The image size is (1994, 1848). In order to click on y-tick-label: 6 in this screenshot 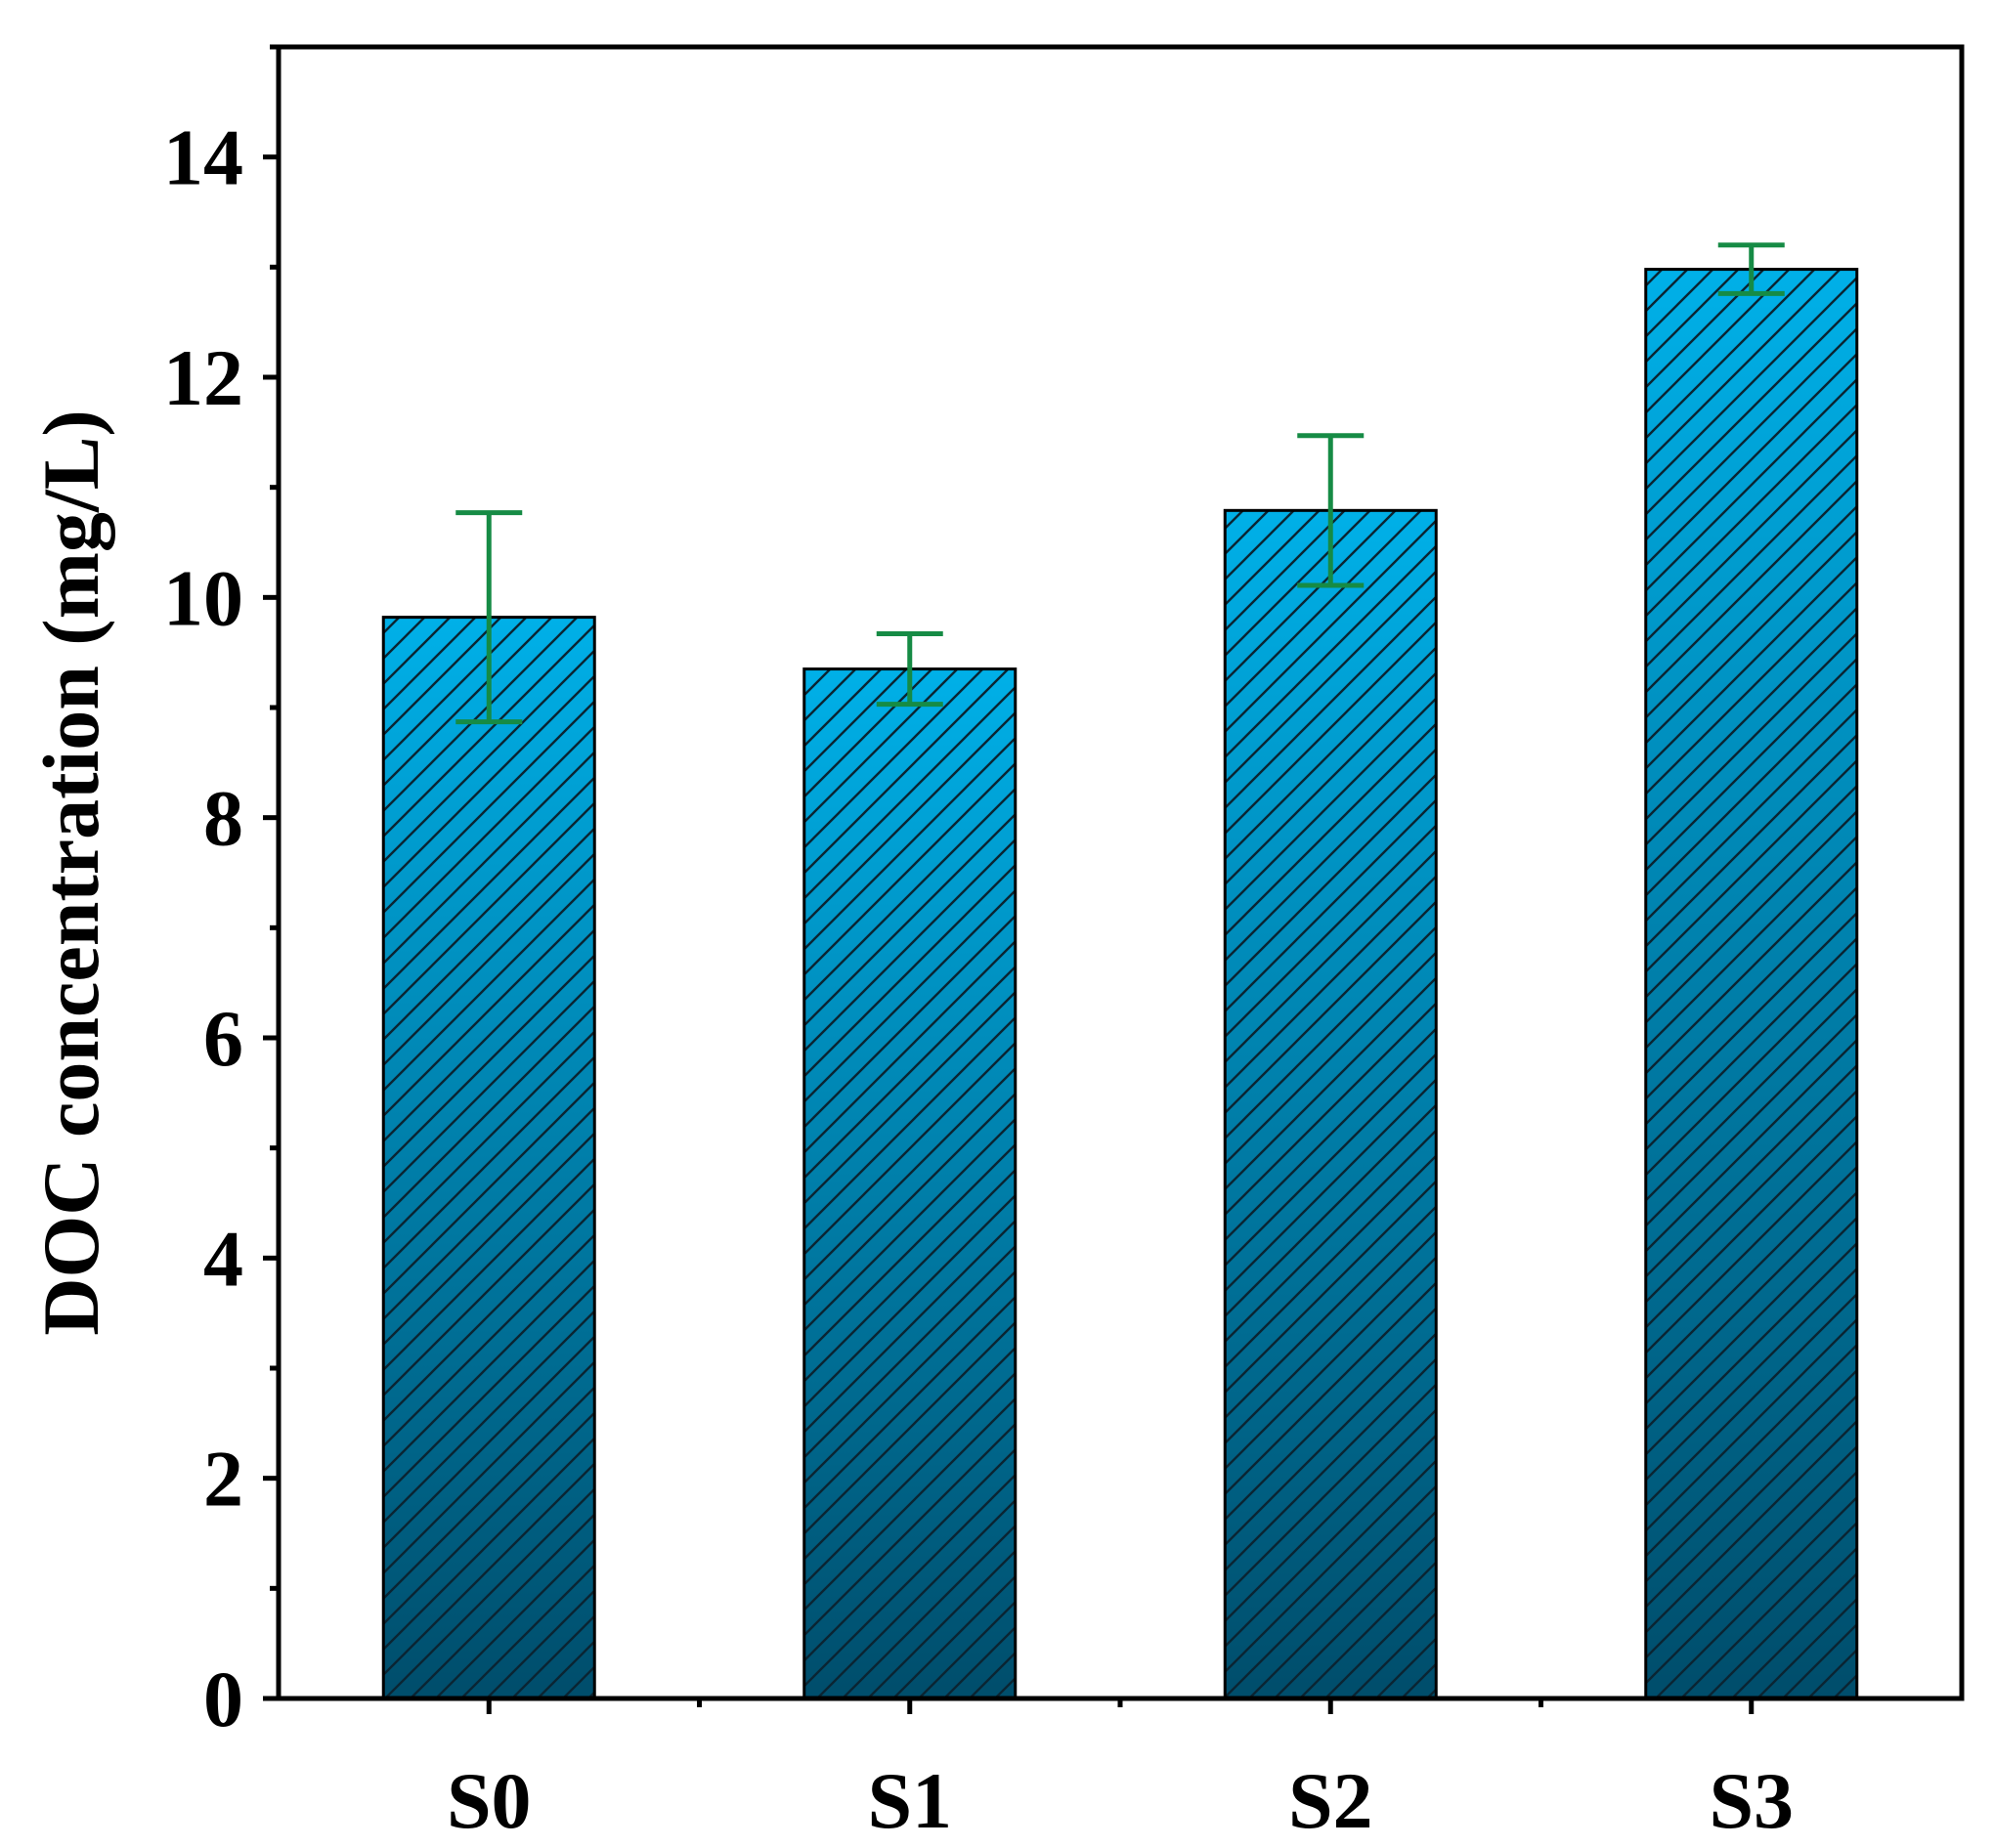, I will do `click(223, 1038)`.